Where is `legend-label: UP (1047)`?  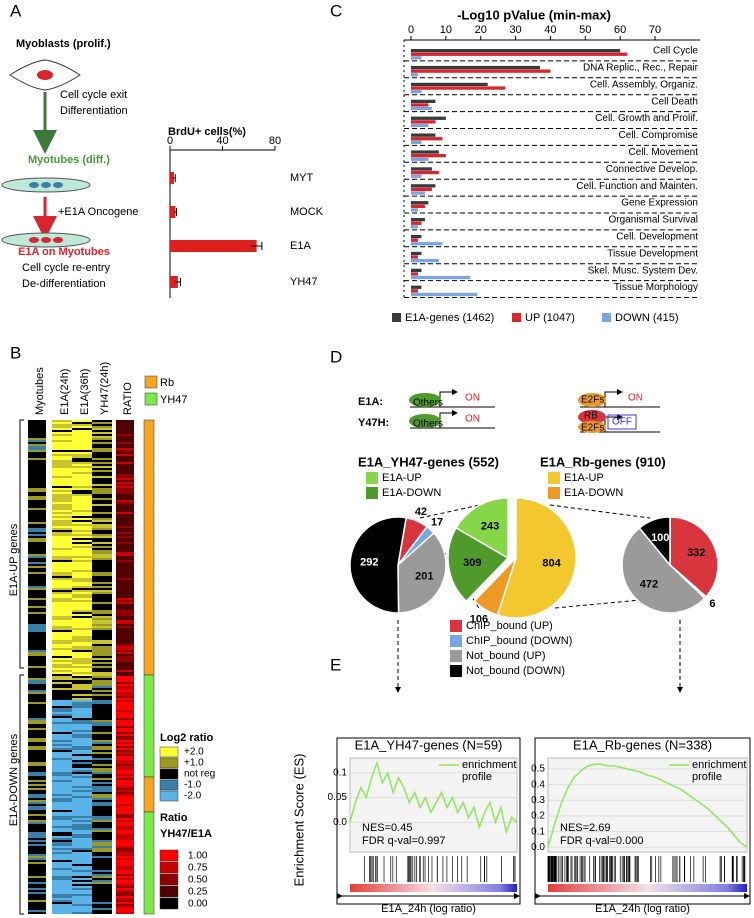
legend-label: UP (1047) is located at coordinates (550, 318).